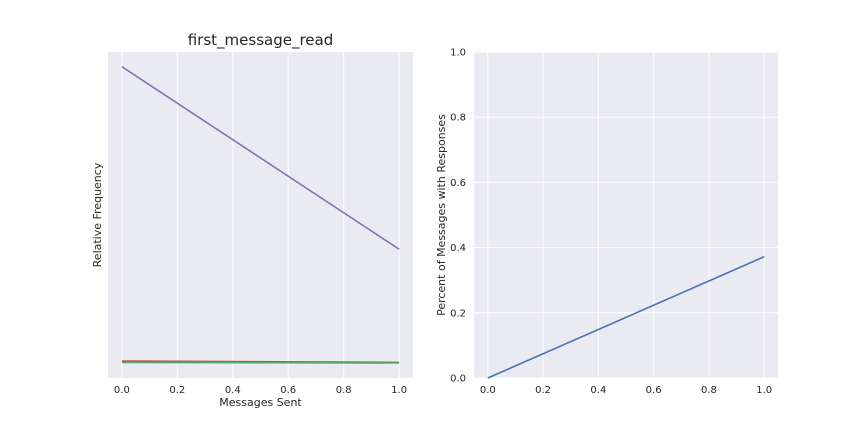  What do you see at coordinates (261, 40) in the screenshot?
I see `chart-title: first_message_read` at bounding box center [261, 40].